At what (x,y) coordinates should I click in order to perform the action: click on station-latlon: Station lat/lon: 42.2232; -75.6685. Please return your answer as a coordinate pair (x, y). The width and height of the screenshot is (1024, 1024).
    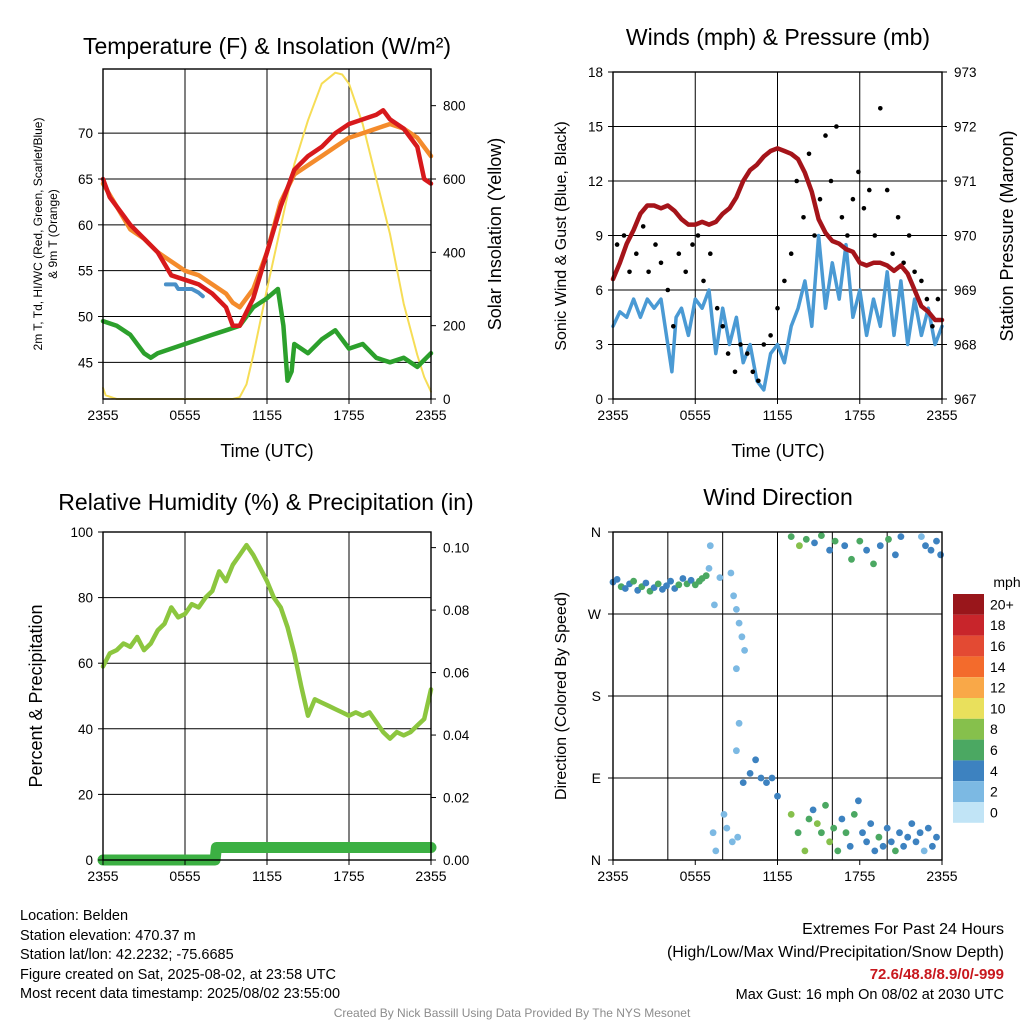
    Looking at the image, I should click on (127, 955).